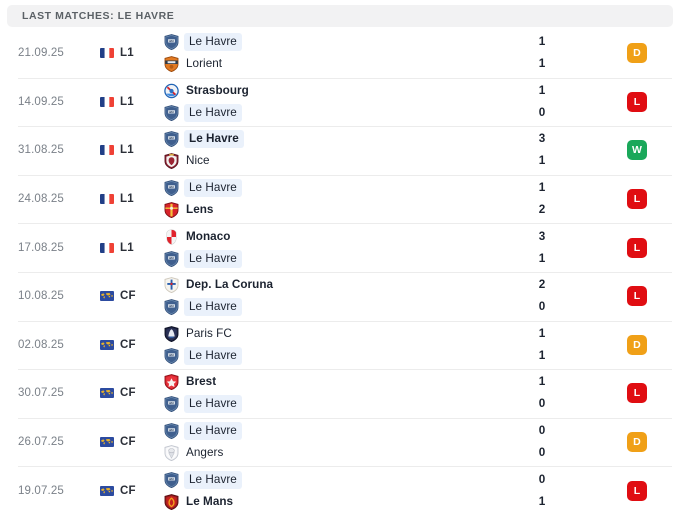  Describe the element at coordinates (323, 333) in the screenshot. I see `team-line: Paris FC` at that location.